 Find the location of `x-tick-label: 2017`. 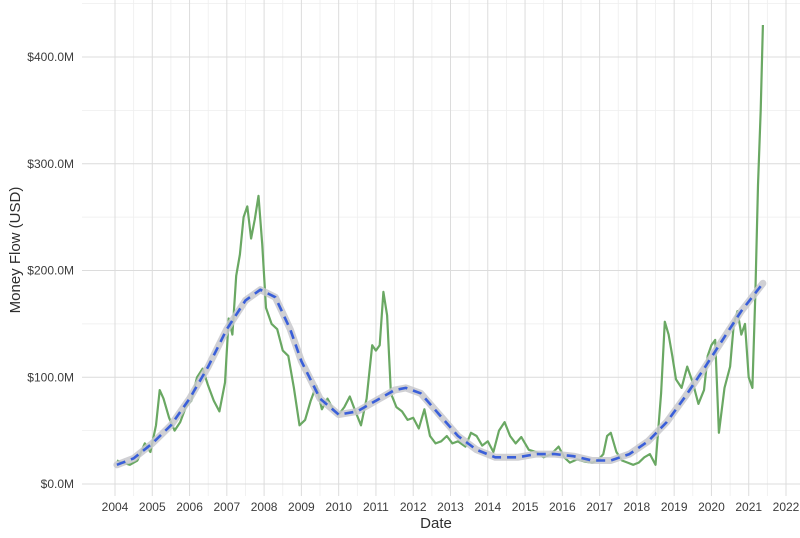

x-tick-label: 2017 is located at coordinates (599, 507).